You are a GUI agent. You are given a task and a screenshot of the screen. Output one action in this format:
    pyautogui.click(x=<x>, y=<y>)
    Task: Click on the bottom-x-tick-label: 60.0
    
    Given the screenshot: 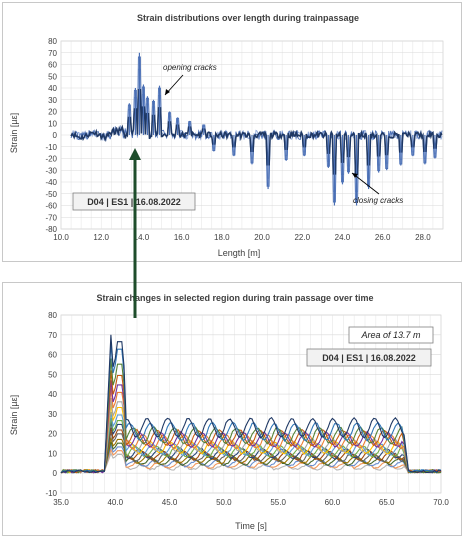 What is the action you would take?
    pyautogui.click(x=333, y=502)
    